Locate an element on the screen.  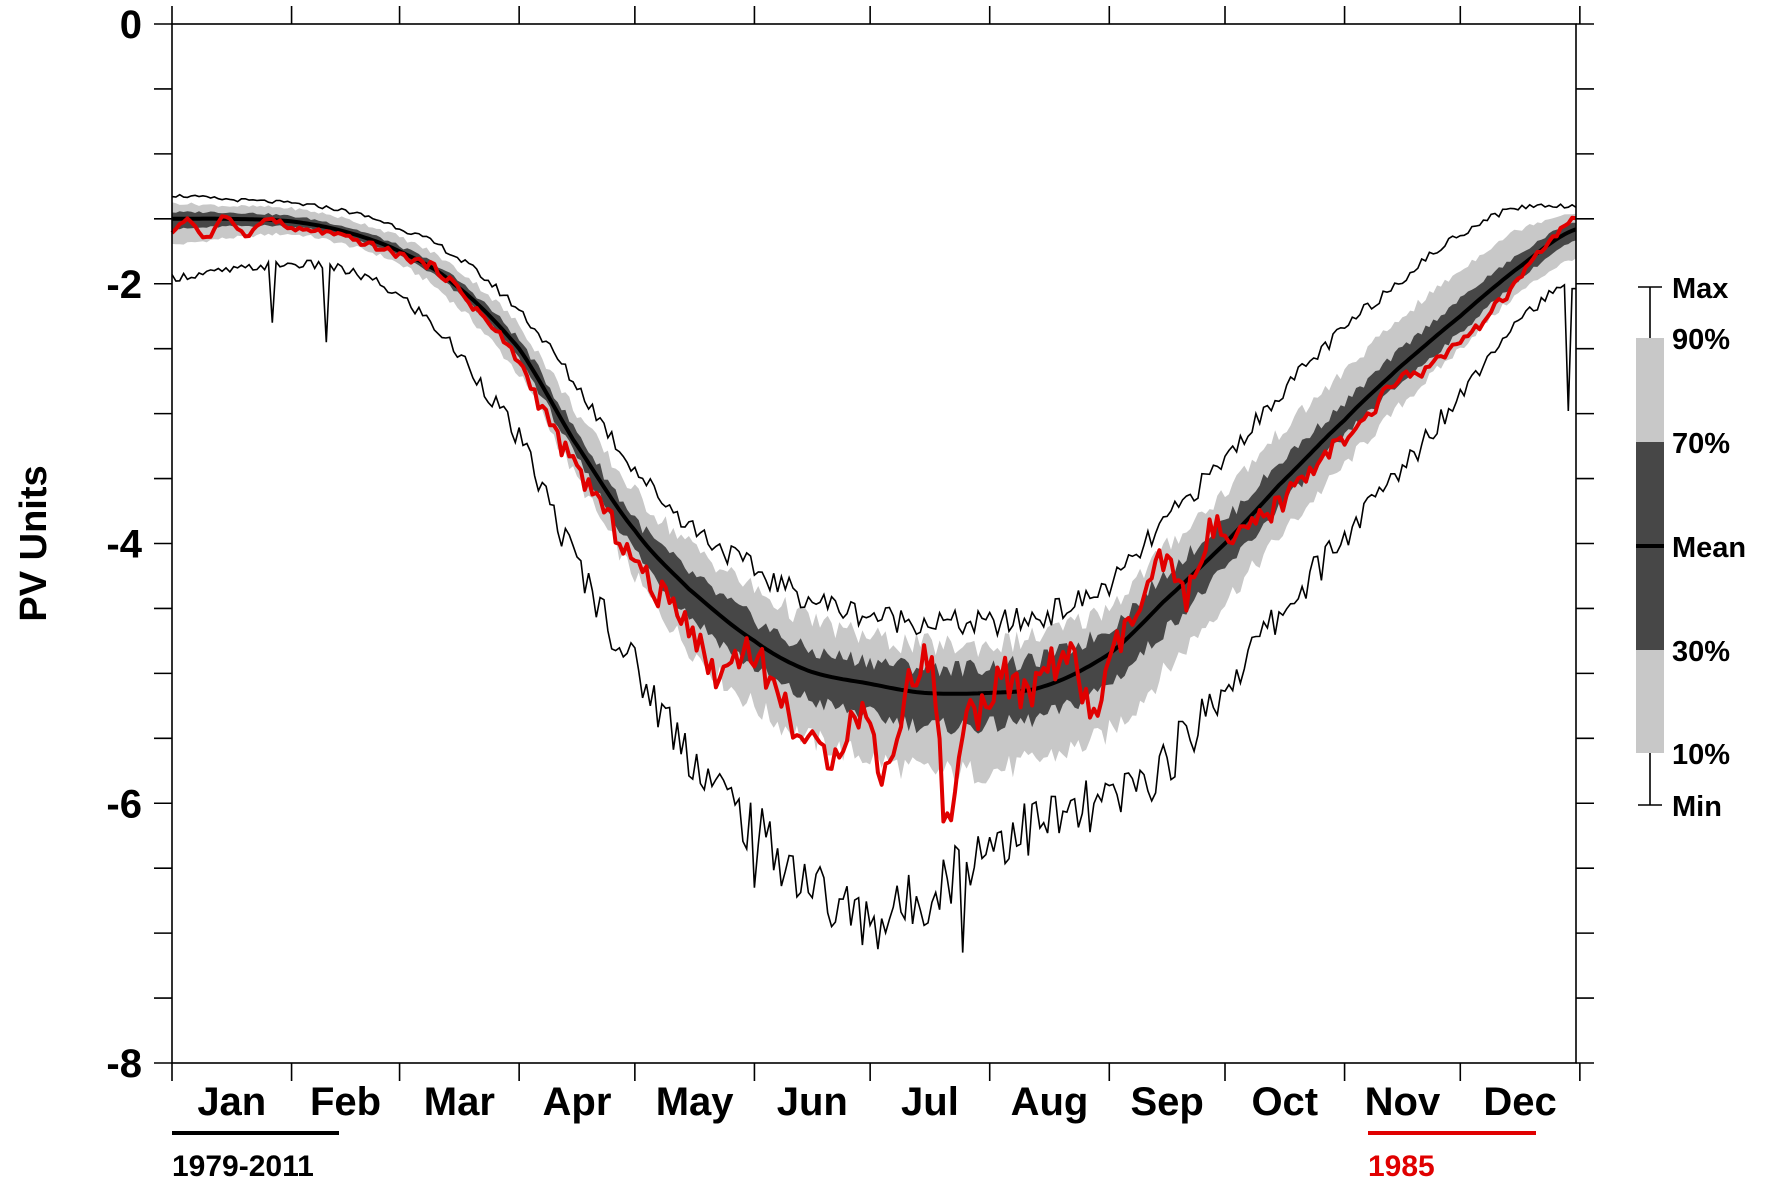
legend: Max 90% 70% Mean 30% 10% Min is located at coordinates (1691, 548).